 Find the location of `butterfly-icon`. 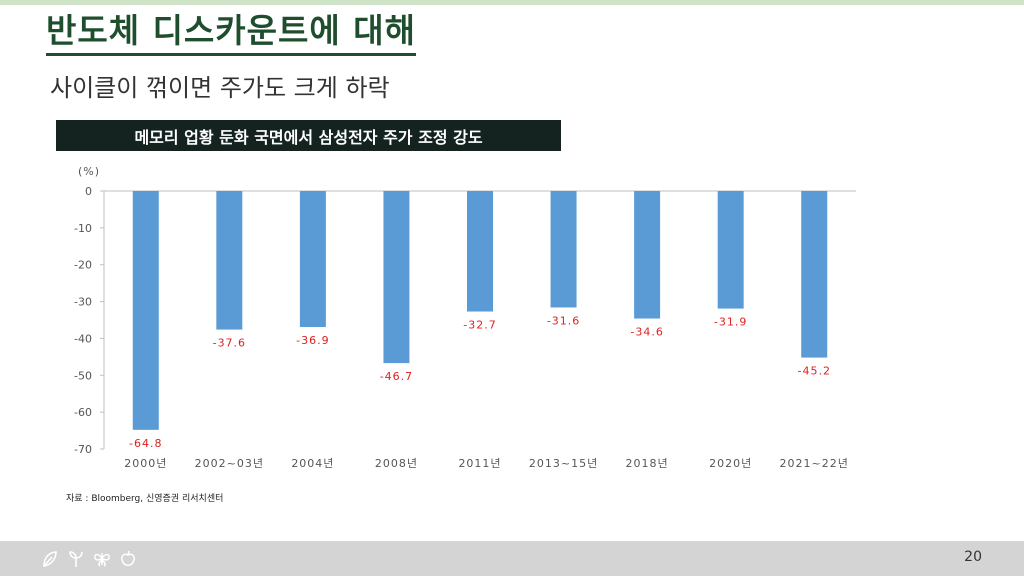

butterfly-icon is located at coordinates (102, 559).